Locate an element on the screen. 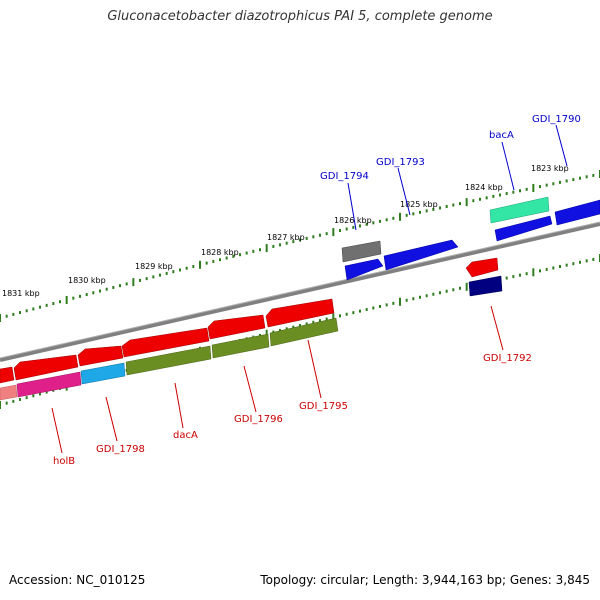 This screenshot has height=600, width=600. kbp-label-1828: 1828 kbp is located at coordinates (220, 252).